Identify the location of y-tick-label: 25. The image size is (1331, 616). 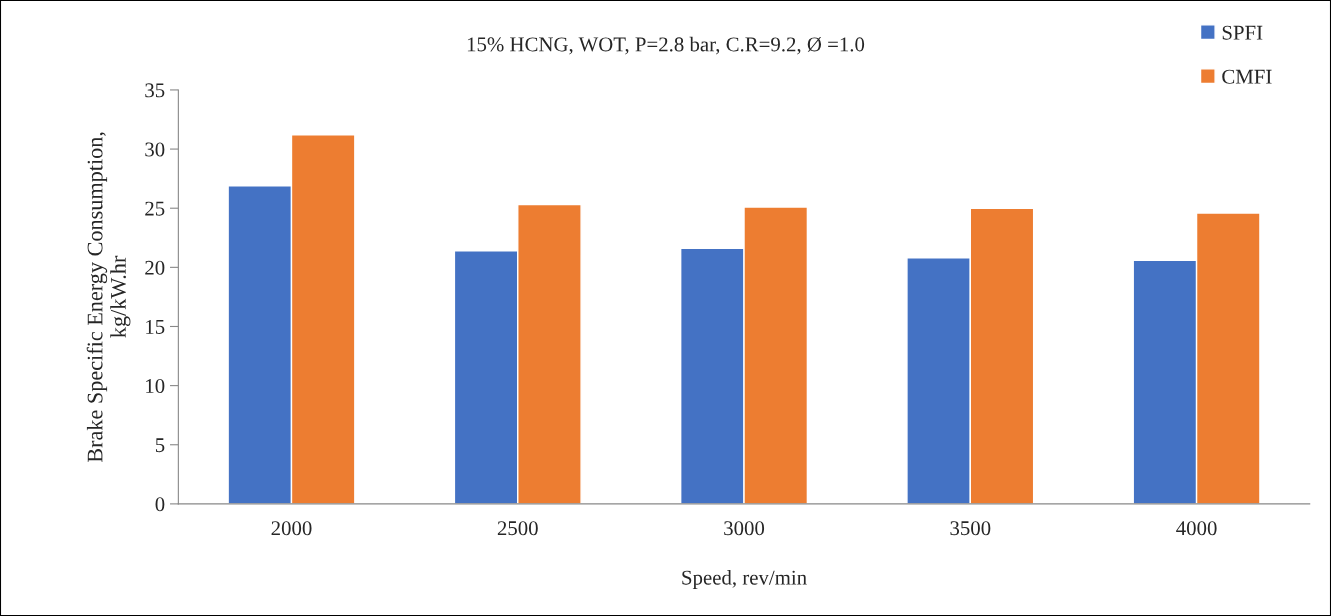
(155, 208).